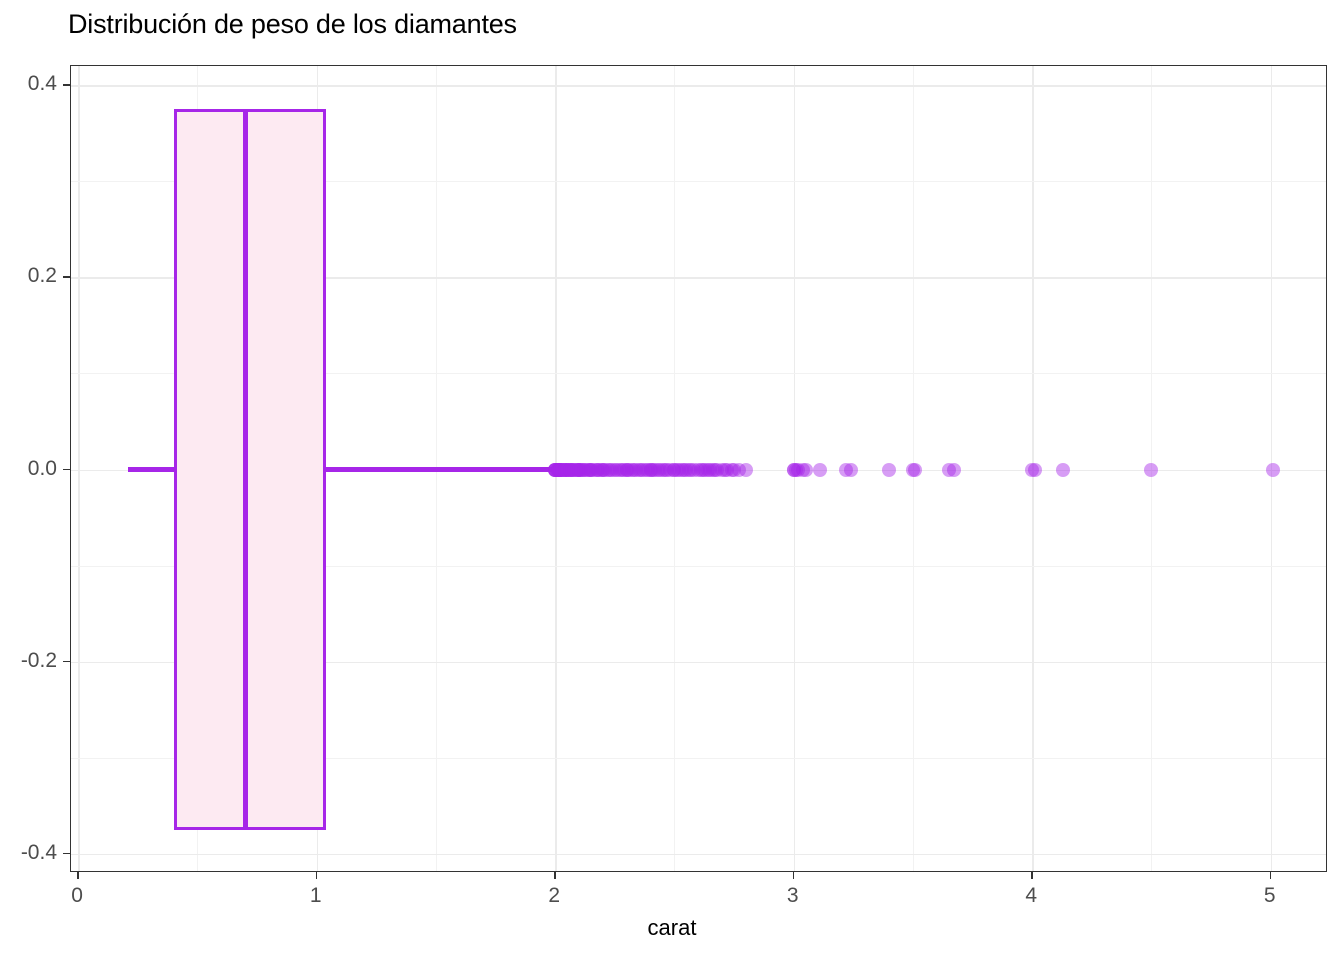  What do you see at coordinates (315, 895) in the screenshot?
I see `x-tick-label: 1` at bounding box center [315, 895].